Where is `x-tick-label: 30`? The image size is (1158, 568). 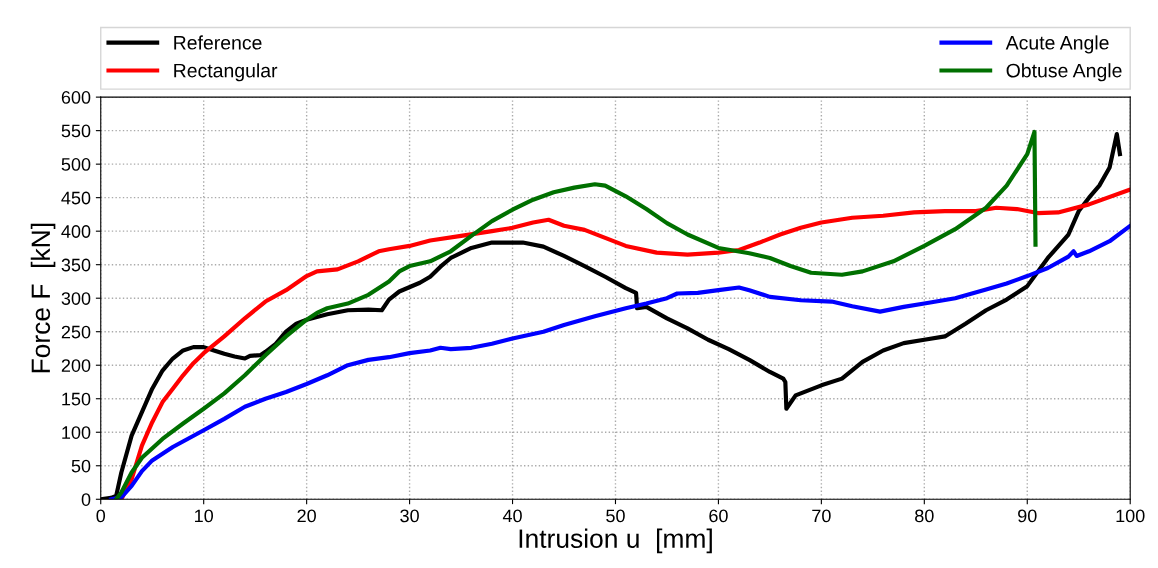
x-tick-label: 30 is located at coordinates (409, 516).